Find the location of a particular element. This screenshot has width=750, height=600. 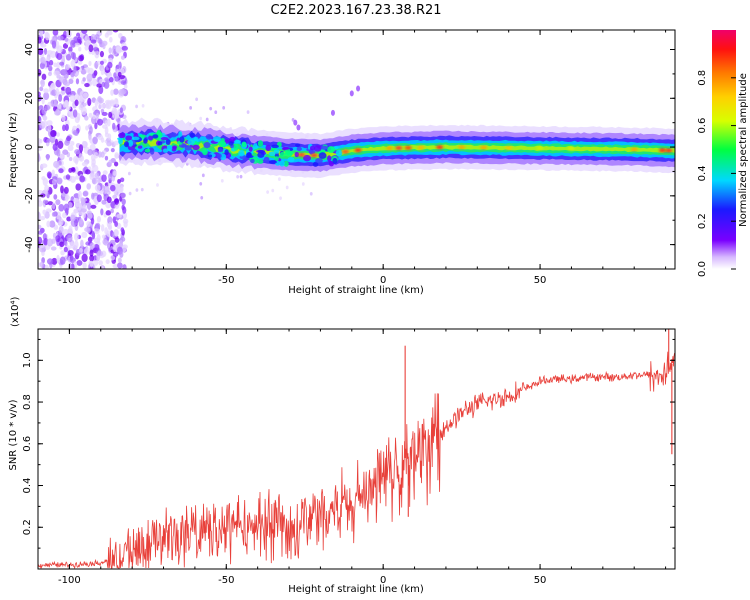

spectrogram-x-tick-label: 50 is located at coordinates (540, 280).